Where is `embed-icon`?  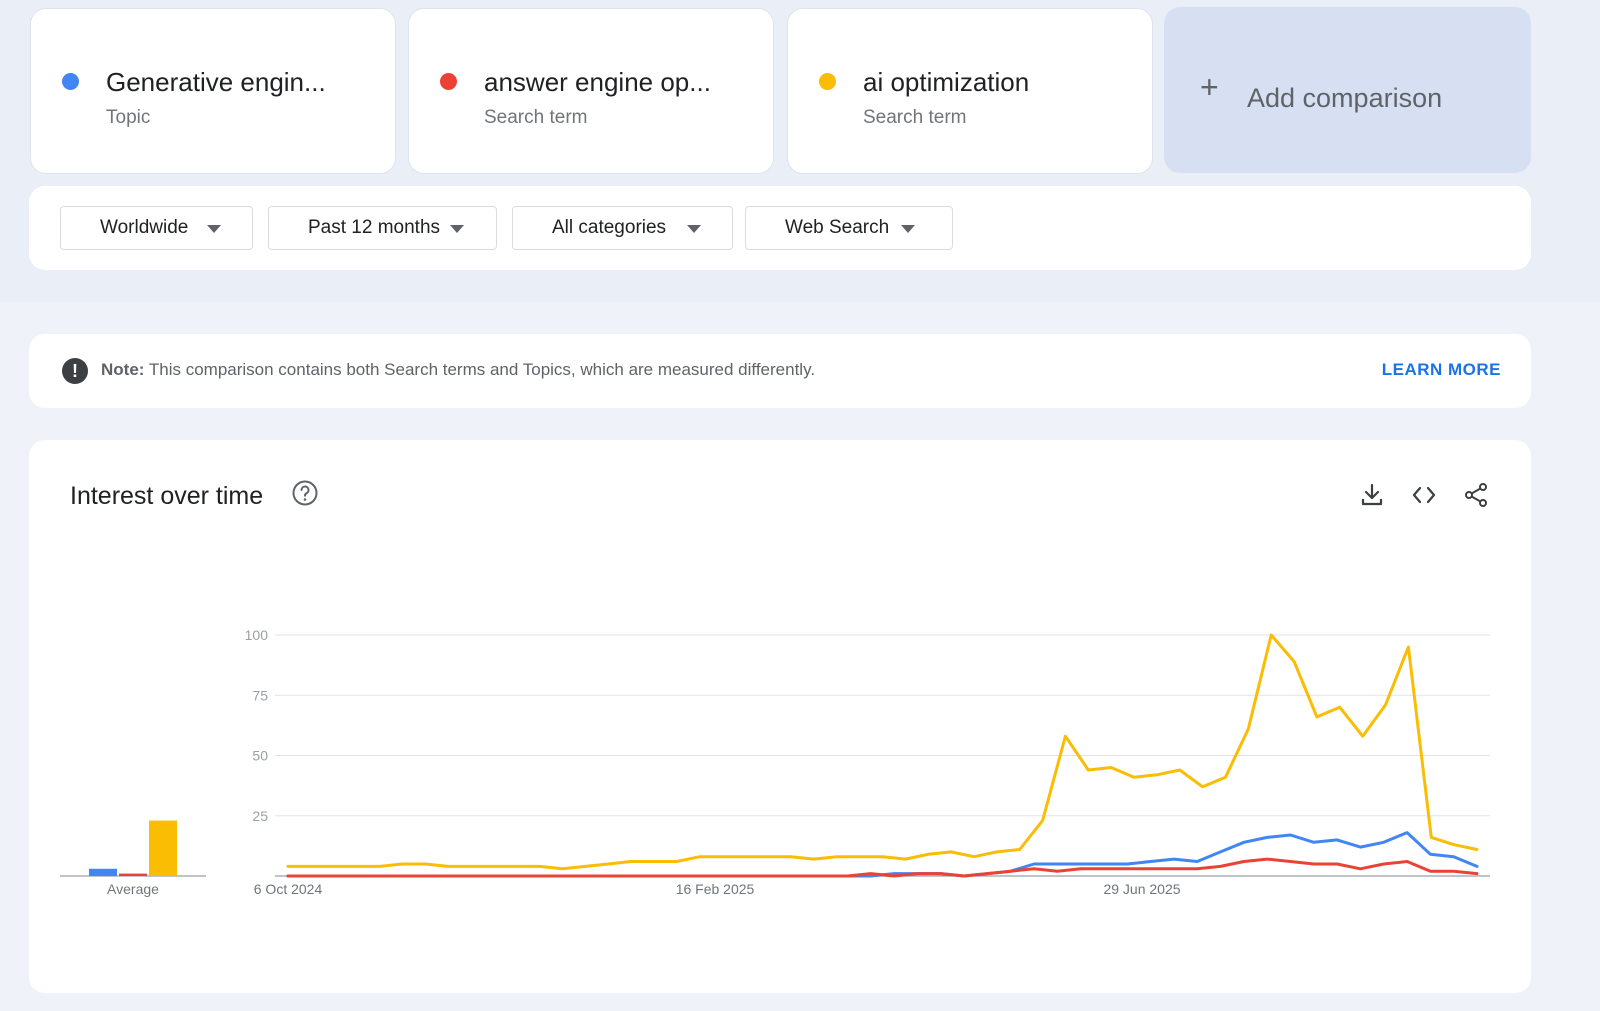 embed-icon is located at coordinates (1424, 495).